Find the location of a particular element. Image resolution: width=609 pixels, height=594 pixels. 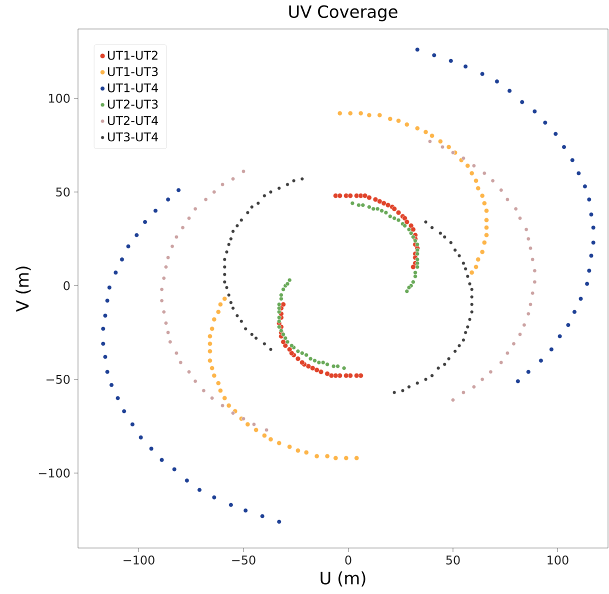

x-tick-label: 50 is located at coordinates (453, 560).